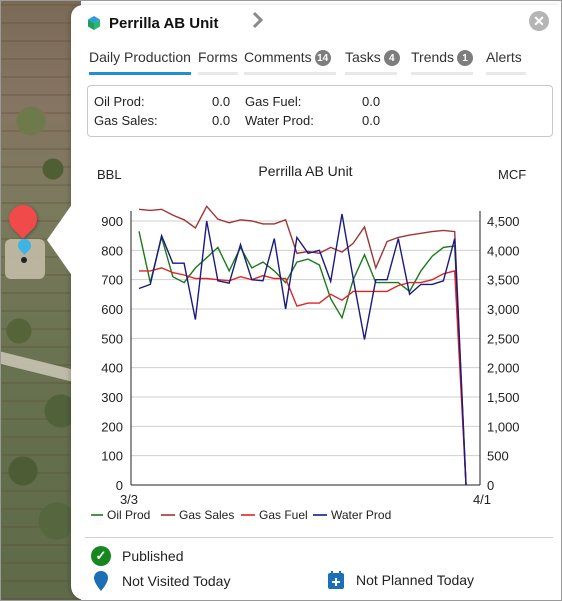 This screenshot has width=562, height=601. I want to click on map-pin-icon, so click(101, 581).